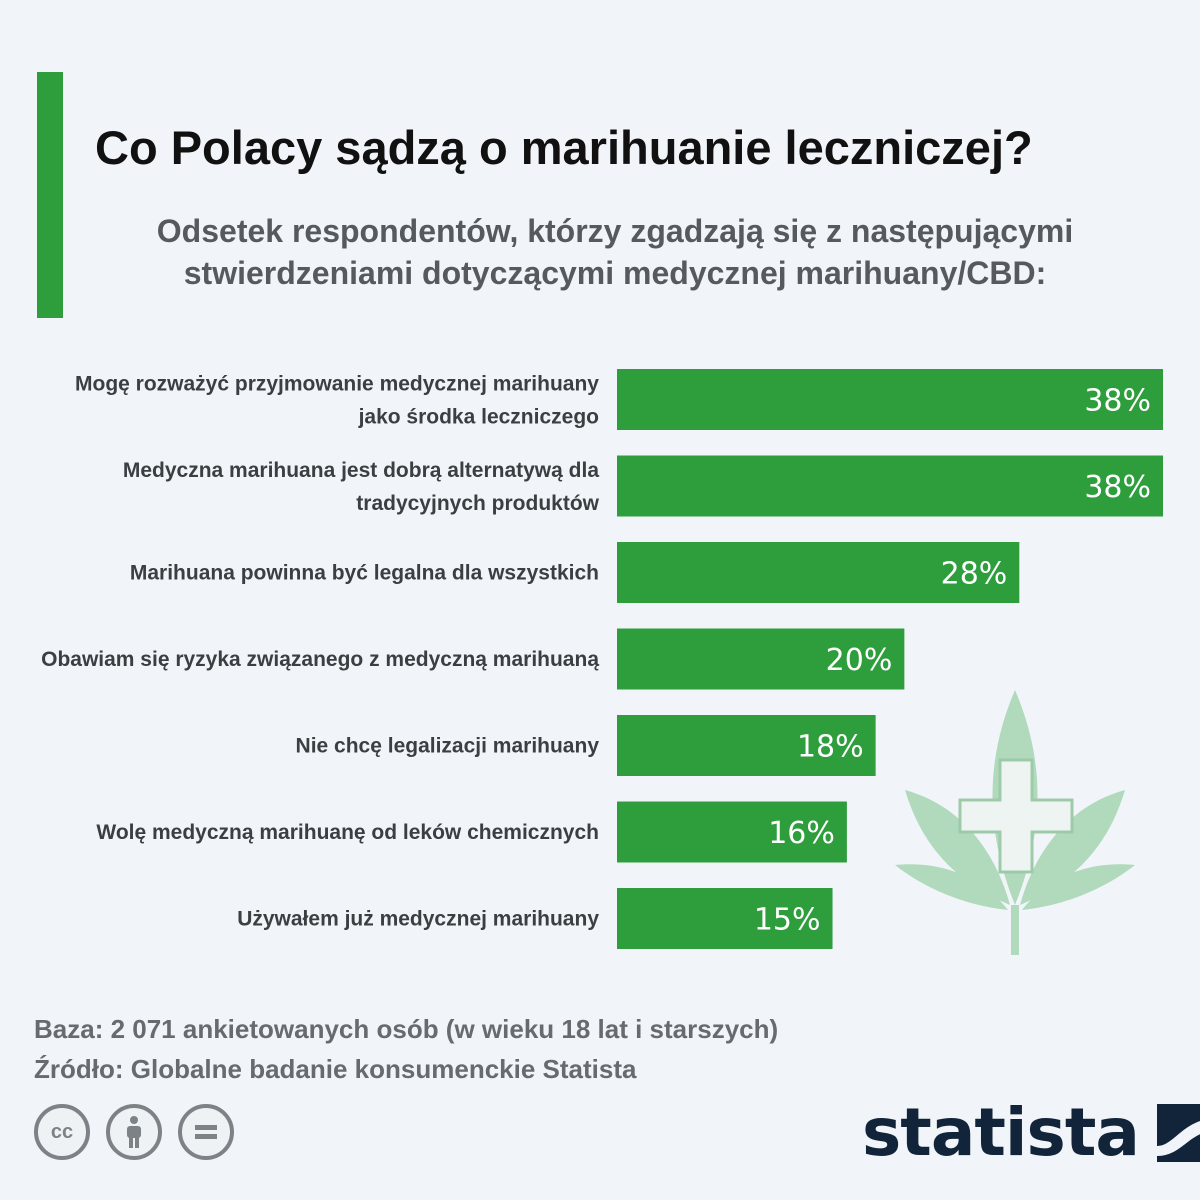 The image size is (1200, 1200). I want to click on license-badges: cc, so click(134, 1132).